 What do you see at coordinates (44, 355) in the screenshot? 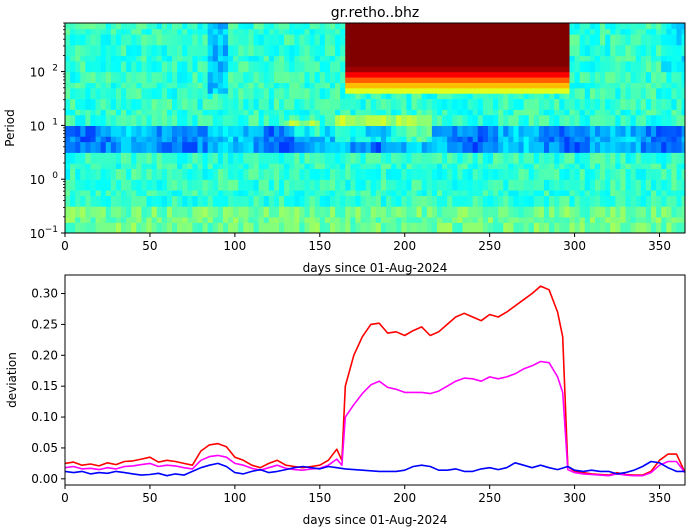
I see `y-tick-label: 0.20` at bounding box center [44, 355].